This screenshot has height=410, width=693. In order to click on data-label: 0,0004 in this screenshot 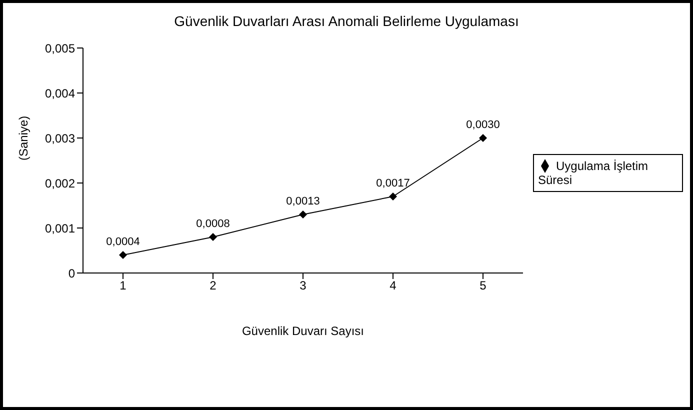, I will do `click(123, 242)`.